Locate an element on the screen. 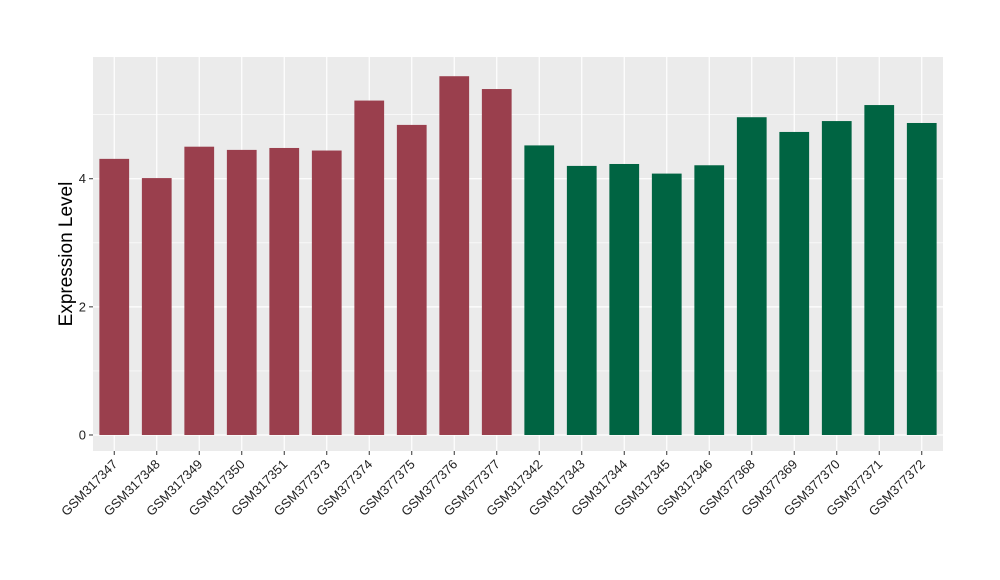  bar-GSM377375 is located at coordinates (411, 279).